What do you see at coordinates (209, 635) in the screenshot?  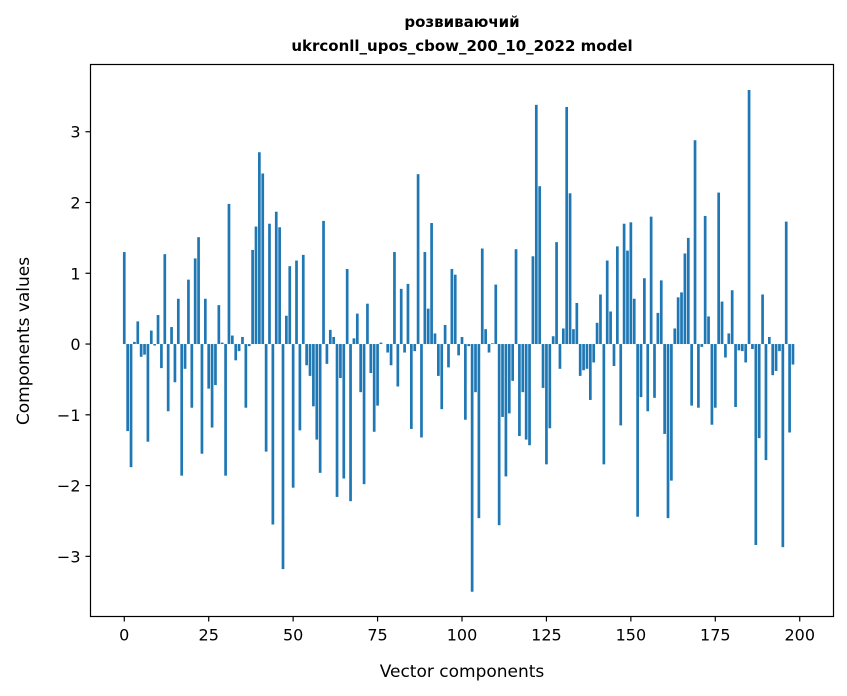 I see `x-tick-label: 25` at bounding box center [209, 635].